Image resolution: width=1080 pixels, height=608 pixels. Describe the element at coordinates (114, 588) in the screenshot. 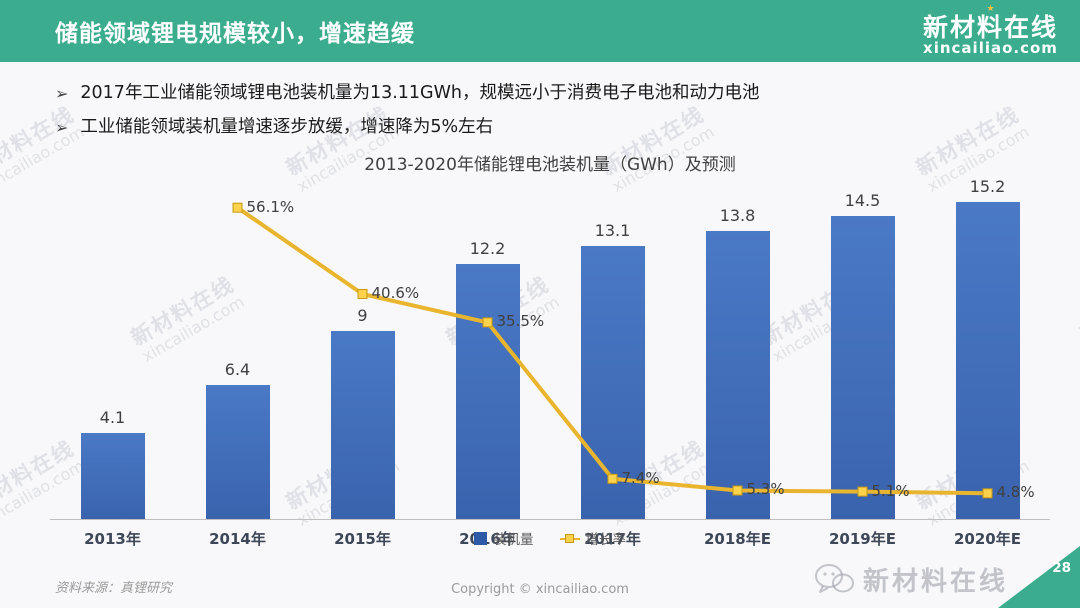

I see `footer-source: 资料来源：真锂研究` at that location.